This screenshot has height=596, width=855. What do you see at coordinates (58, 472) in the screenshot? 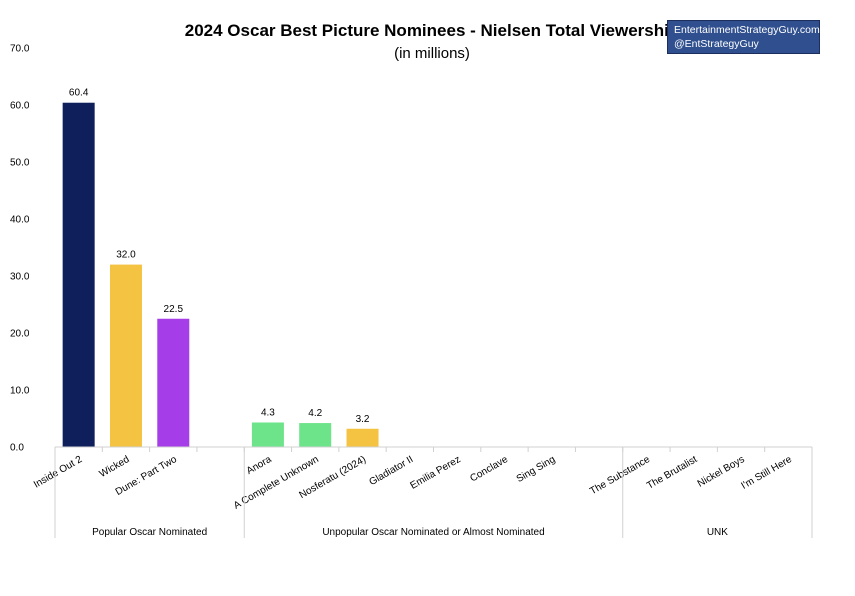
I see `x-tick-label: Inside Out 2` at bounding box center [58, 472].